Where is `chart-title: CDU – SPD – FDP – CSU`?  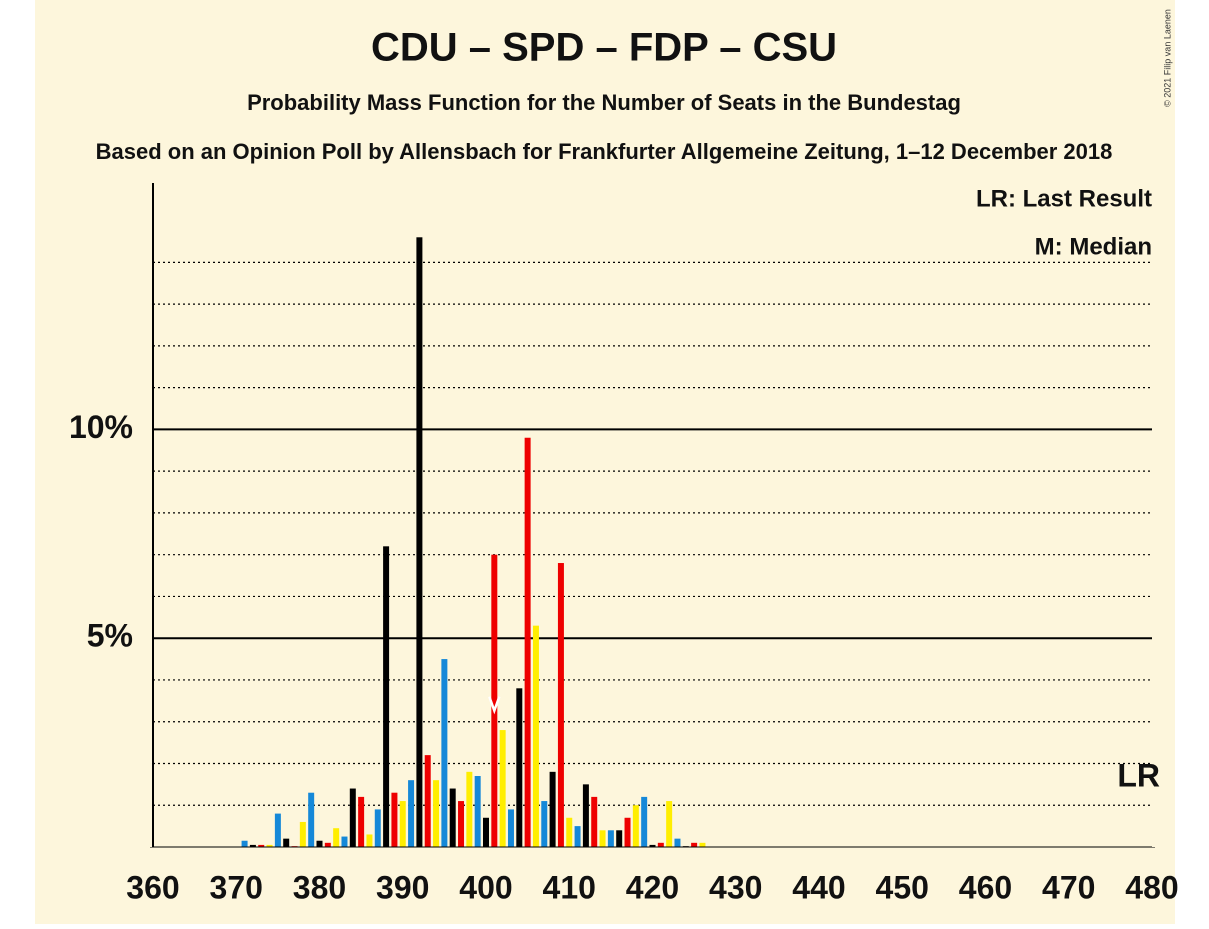 chart-title: CDU – SPD – FDP – CSU is located at coordinates (604, 48).